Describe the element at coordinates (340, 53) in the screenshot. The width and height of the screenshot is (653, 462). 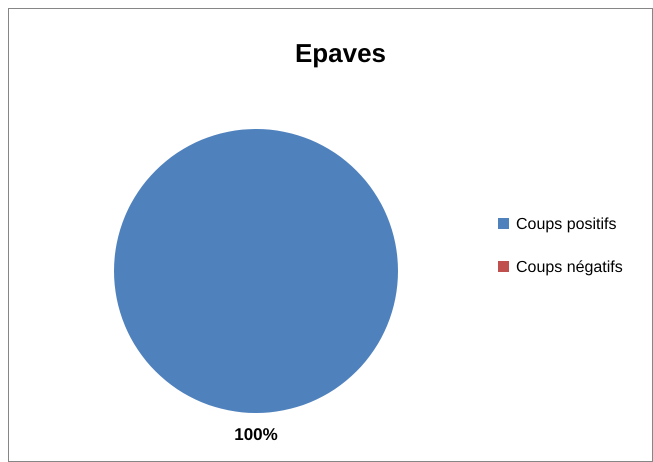
I see `chart-title: Epaves` at that location.